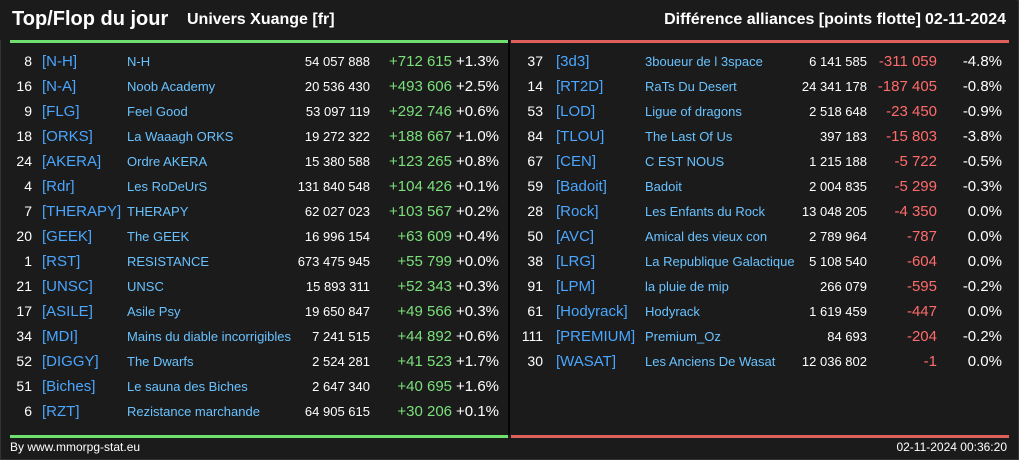 This screenshot has width=1019, height=460. I want to click on alliance-tag-link: [MDI], so click(60, 336).